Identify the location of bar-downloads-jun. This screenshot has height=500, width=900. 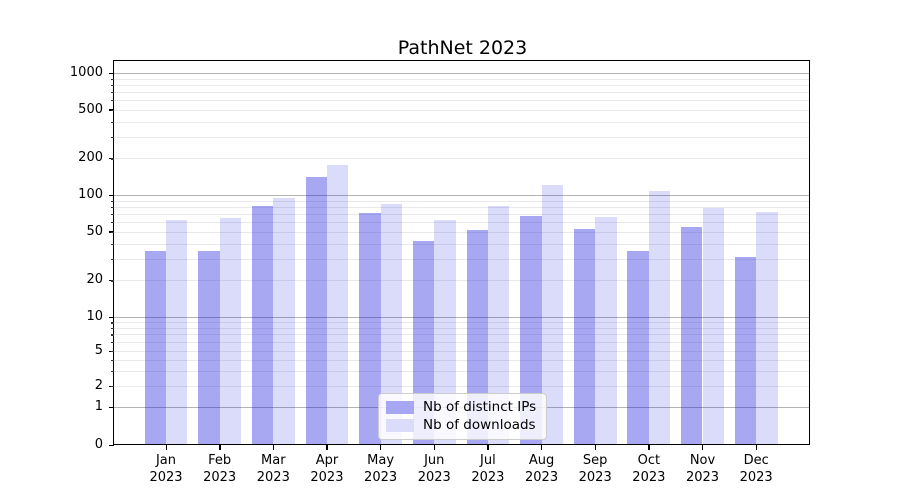
(445, 332).